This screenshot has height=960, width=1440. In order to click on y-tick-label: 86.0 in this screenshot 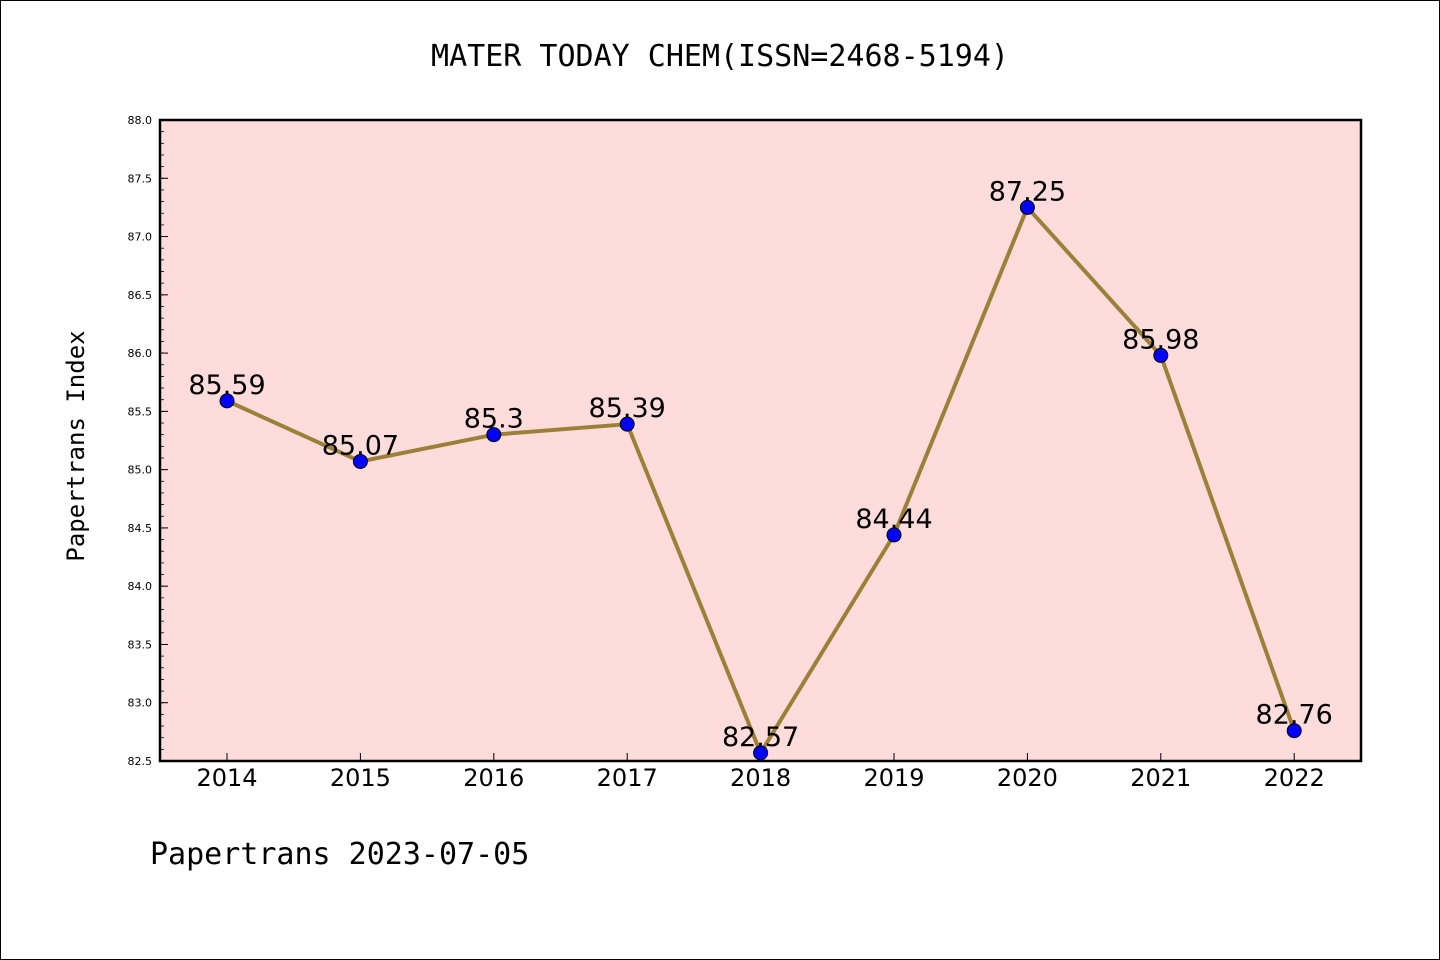, I will do `click(140, 353)`.